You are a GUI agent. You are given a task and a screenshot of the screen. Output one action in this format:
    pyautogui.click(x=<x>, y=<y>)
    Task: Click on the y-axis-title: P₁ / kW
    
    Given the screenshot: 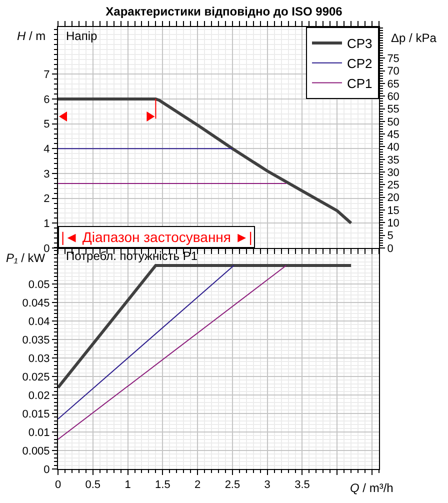 What is the action you would take?
    pyautogui.click(x=26, y=258)
    